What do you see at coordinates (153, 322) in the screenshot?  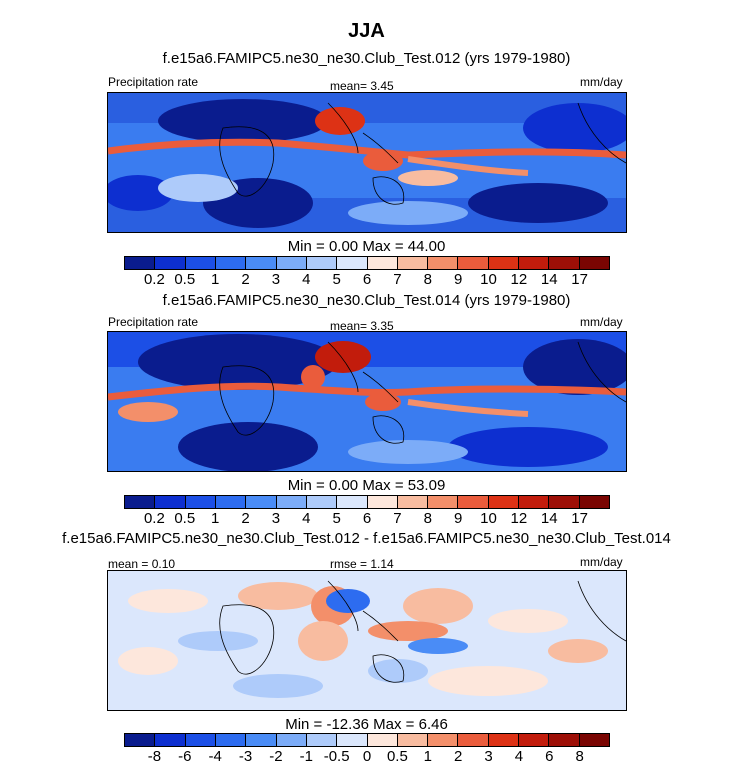 I see `panel-2-left-label: Precipitation rate` at bounding box center [153, 322].